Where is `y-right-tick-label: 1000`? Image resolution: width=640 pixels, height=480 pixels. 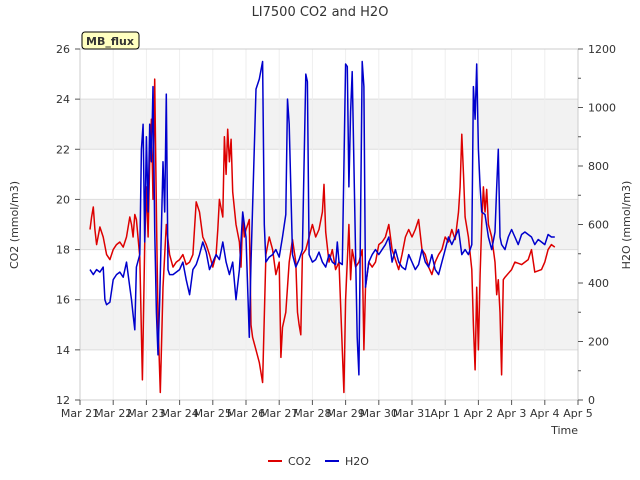
y-right-tick-label: 1000 is located at coordinates (602, 108).